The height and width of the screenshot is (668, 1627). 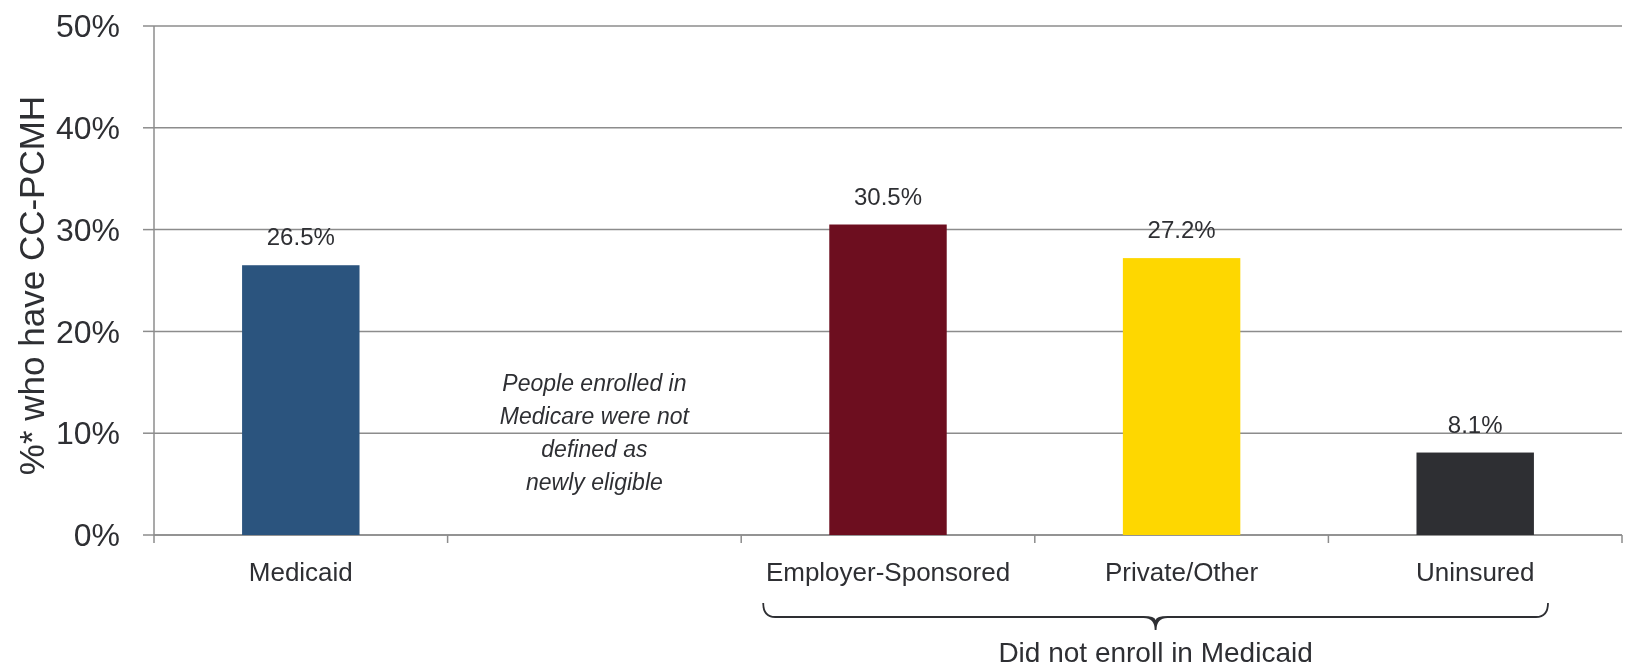 What do you see at coordinates (1475, 572) in the screenshot?
I see `x-tick-label: Uninsured` at bounding box center [1475, 572].